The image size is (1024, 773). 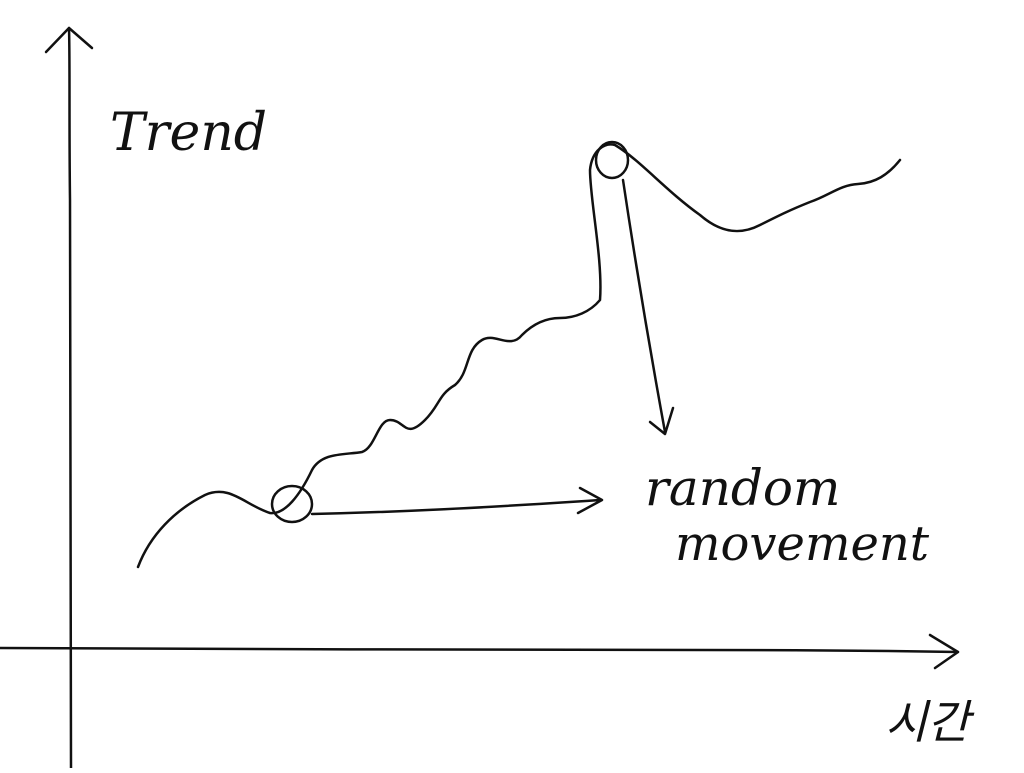 I want to click on lower-annotation-arrow, so click(x=457, y=501).